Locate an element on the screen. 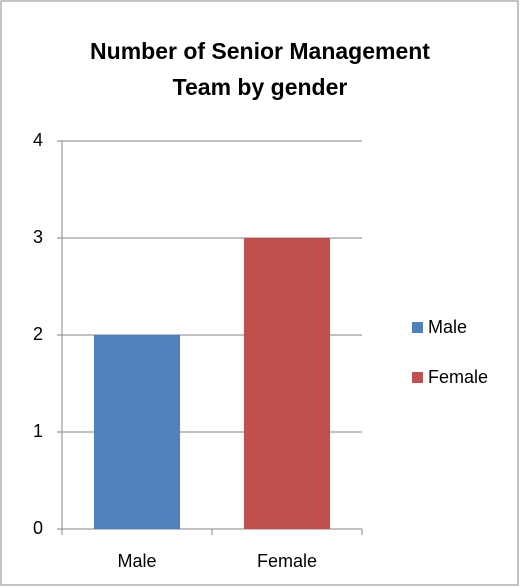 This screenshot has height=587, width=520. legend-label: Male is located at coordinates (447, 327).